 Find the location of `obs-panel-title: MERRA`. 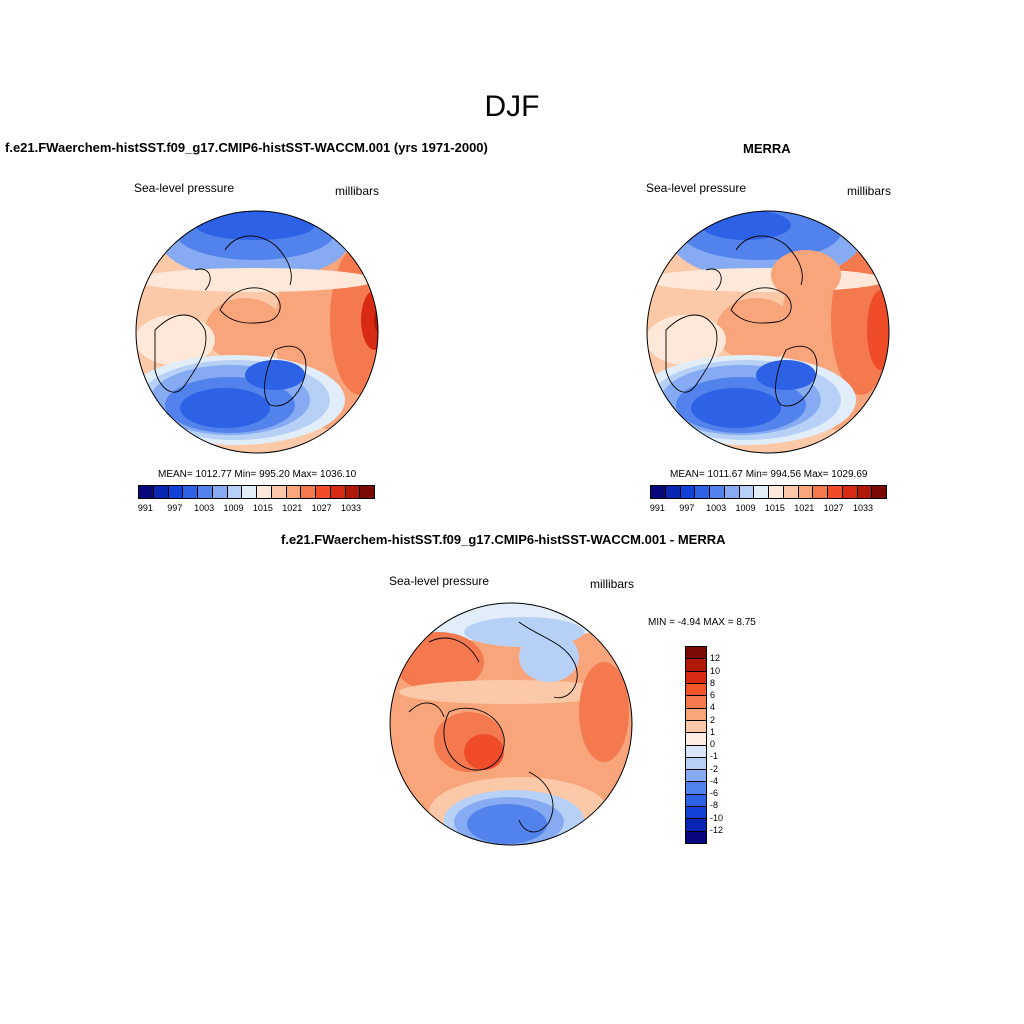

obs-panel-title: MERRA is located at coordinates (767, 148).